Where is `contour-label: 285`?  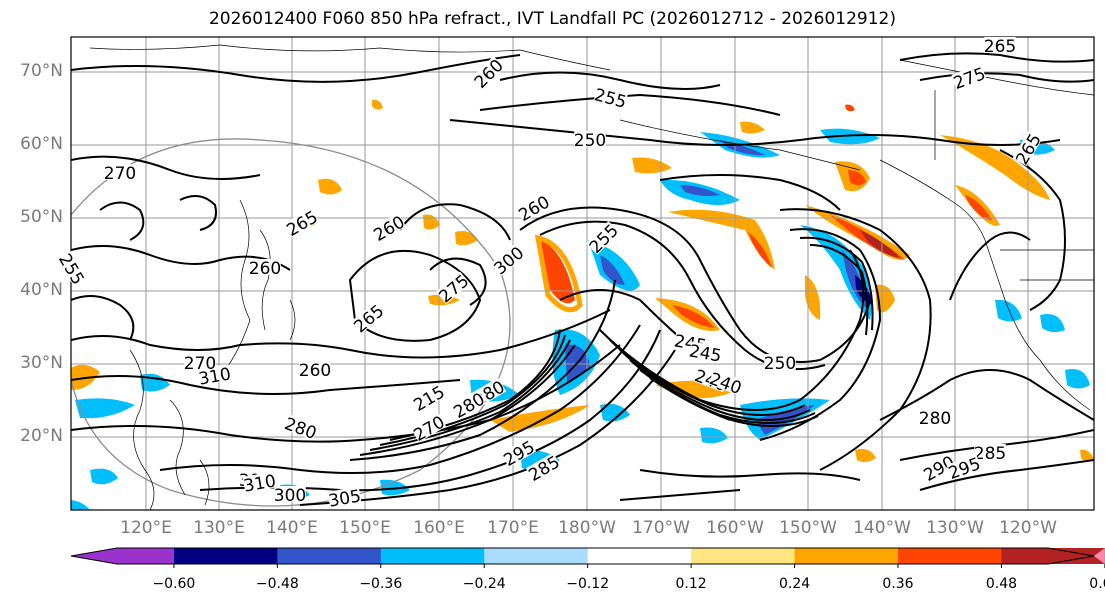 contour-label: 285 is located at coordinates (990, 454).